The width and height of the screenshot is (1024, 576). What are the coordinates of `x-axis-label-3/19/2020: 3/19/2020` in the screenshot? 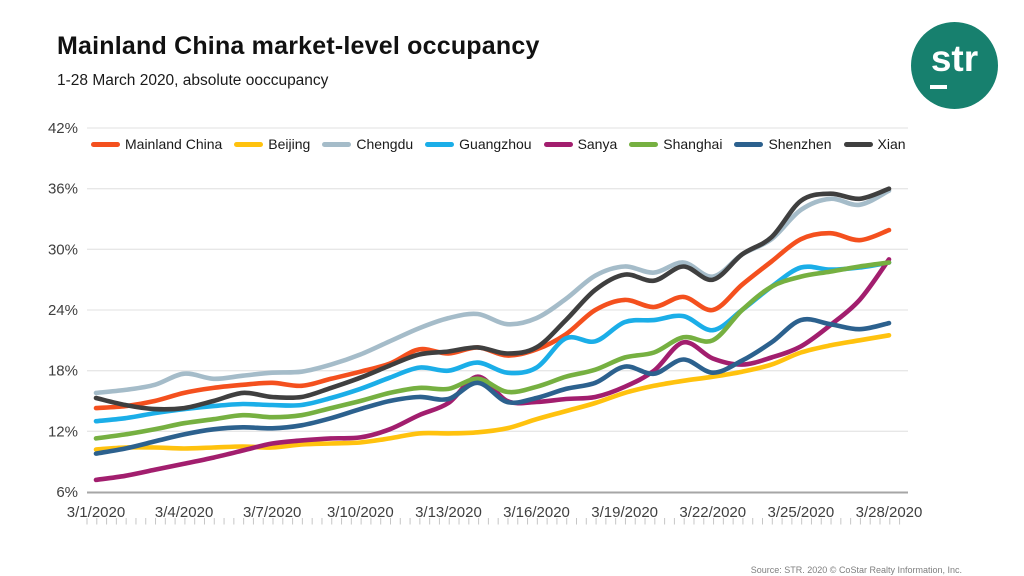 It's located at (624, 512).